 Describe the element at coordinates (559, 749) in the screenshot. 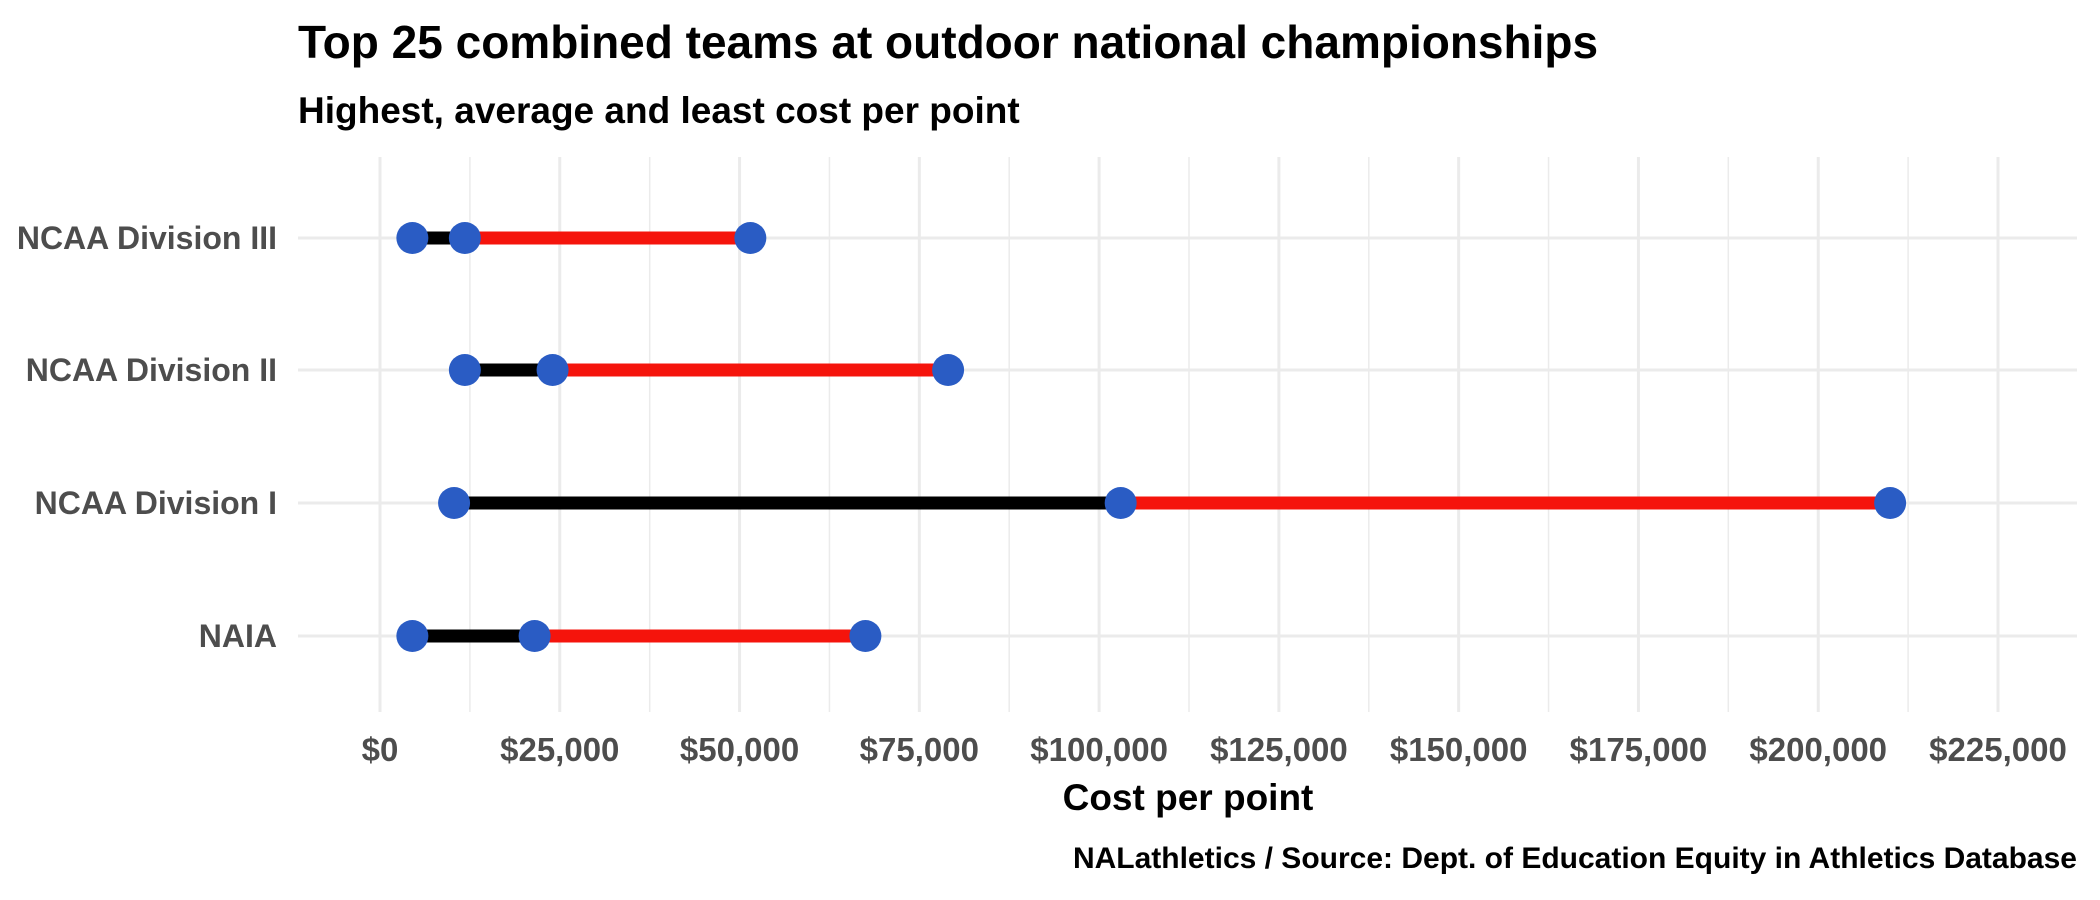

I see `x-tick-label: $25,000` at that location.